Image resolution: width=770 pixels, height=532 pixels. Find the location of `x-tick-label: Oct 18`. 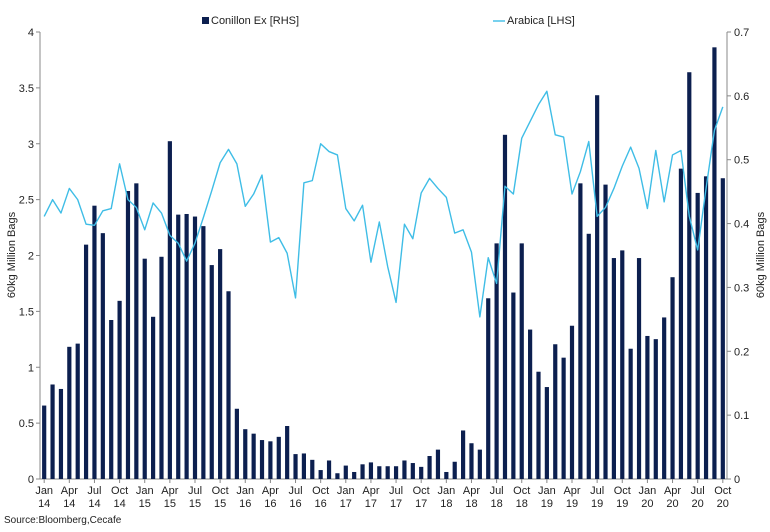

x-tick-label: Oct 18 is located at coordinates (521, 497).